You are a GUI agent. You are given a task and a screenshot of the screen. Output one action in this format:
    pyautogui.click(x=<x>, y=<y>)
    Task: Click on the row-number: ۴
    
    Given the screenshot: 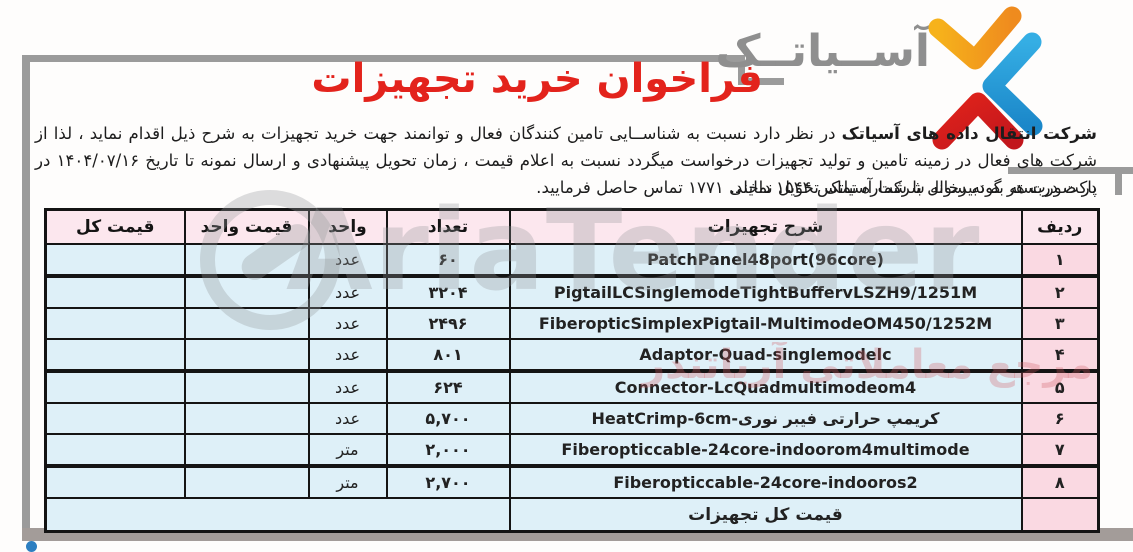 What is the action you would take?
    pyautogui.click(x=1060, y=355)
    